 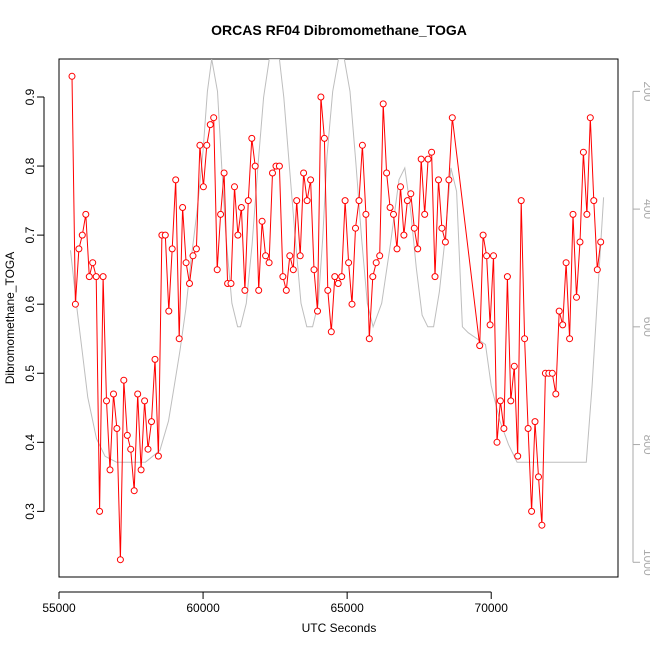 What do you see at coordinates (645, 209) in the screenshot?
I see `y2-tick-label: 400` at bounding box center [645, 209].